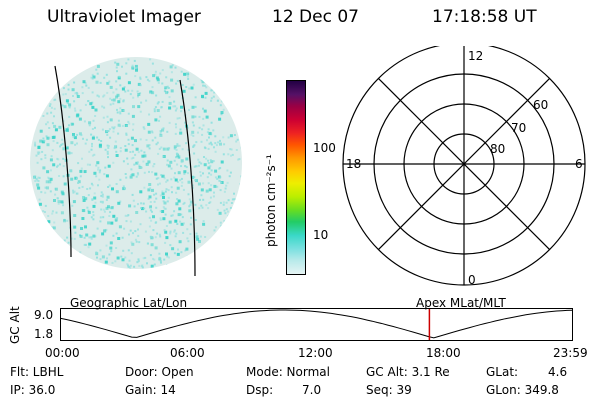 The image size is (600, 400). What do you see at coordinates (502, 372) in the screenshot?
I see `glat-info: GLat:` at bounding box center [502, 372].